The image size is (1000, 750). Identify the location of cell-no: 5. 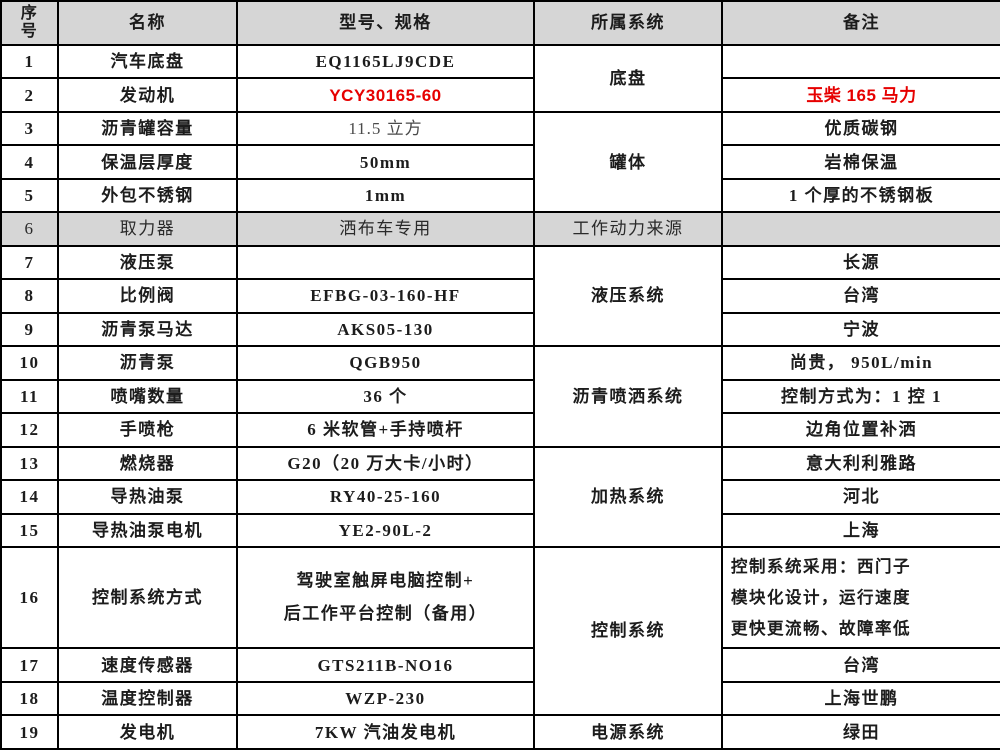
(29, 195).